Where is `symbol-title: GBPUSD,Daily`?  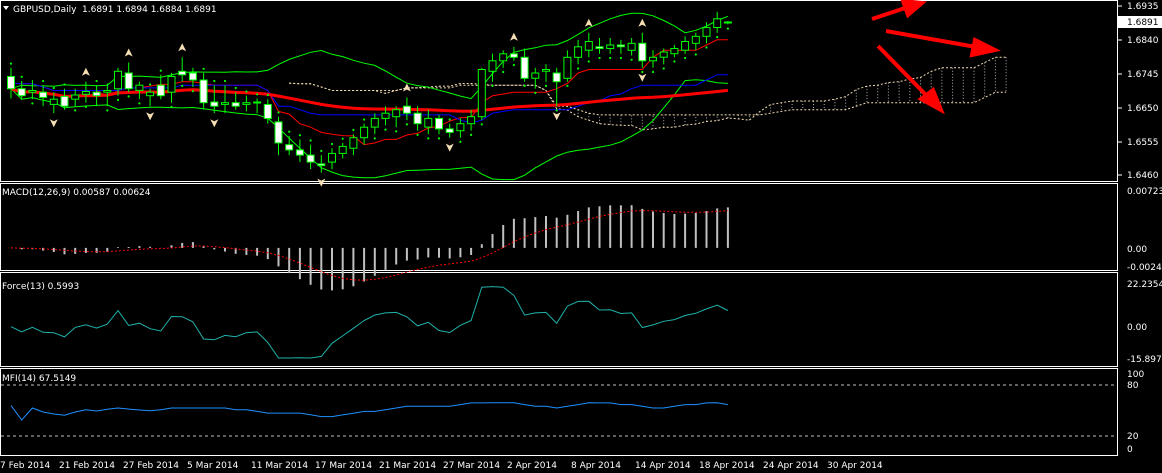 symbol-title: GBPUSD,Daily is located at coordinates (45, 10).